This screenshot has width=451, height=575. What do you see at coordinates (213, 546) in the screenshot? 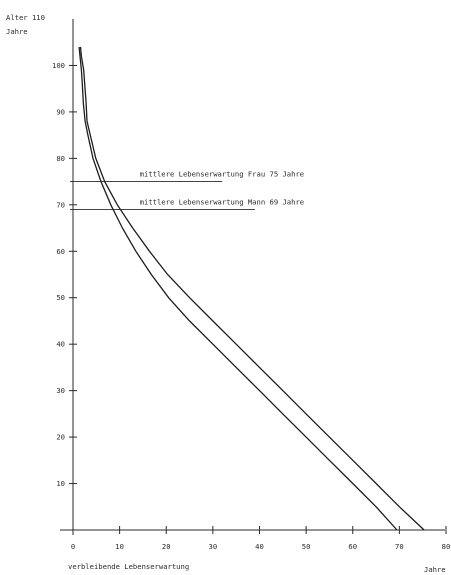
I see `x-tick-label: 30` at bounding box center [213, 546].